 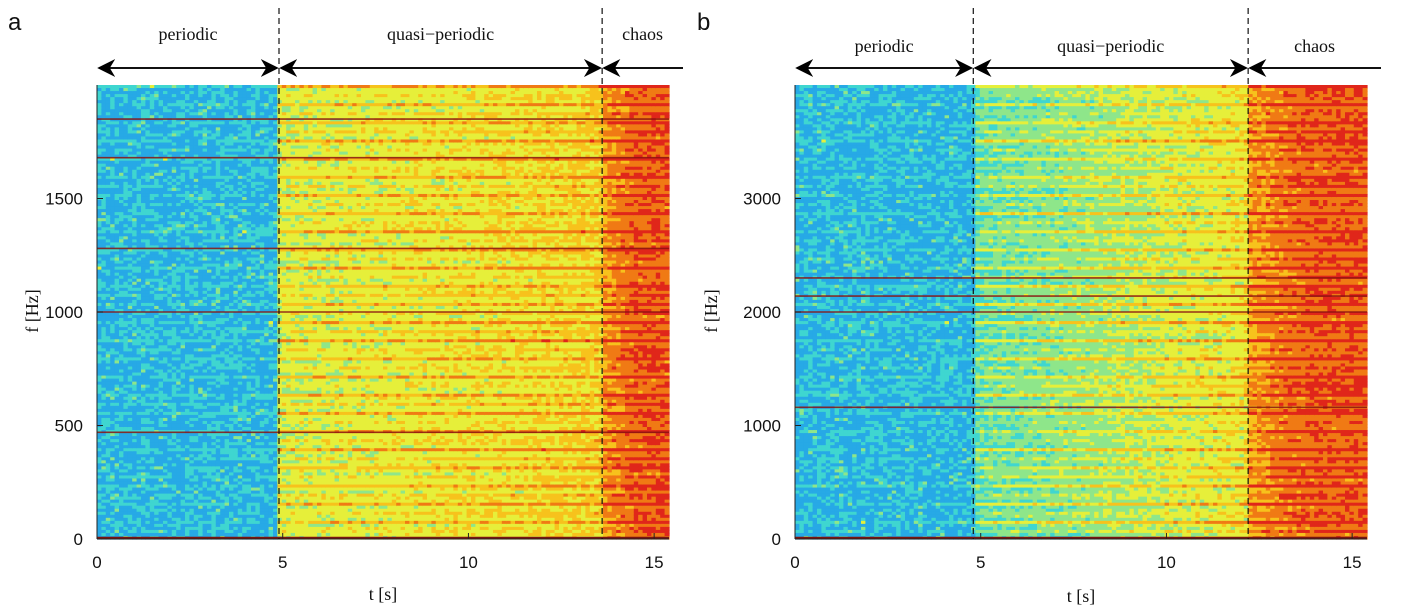 What do you see at coordinates (69, 426) in the screenshot?
I see `y-tick-label: 500` at bounding box center [69, 426].